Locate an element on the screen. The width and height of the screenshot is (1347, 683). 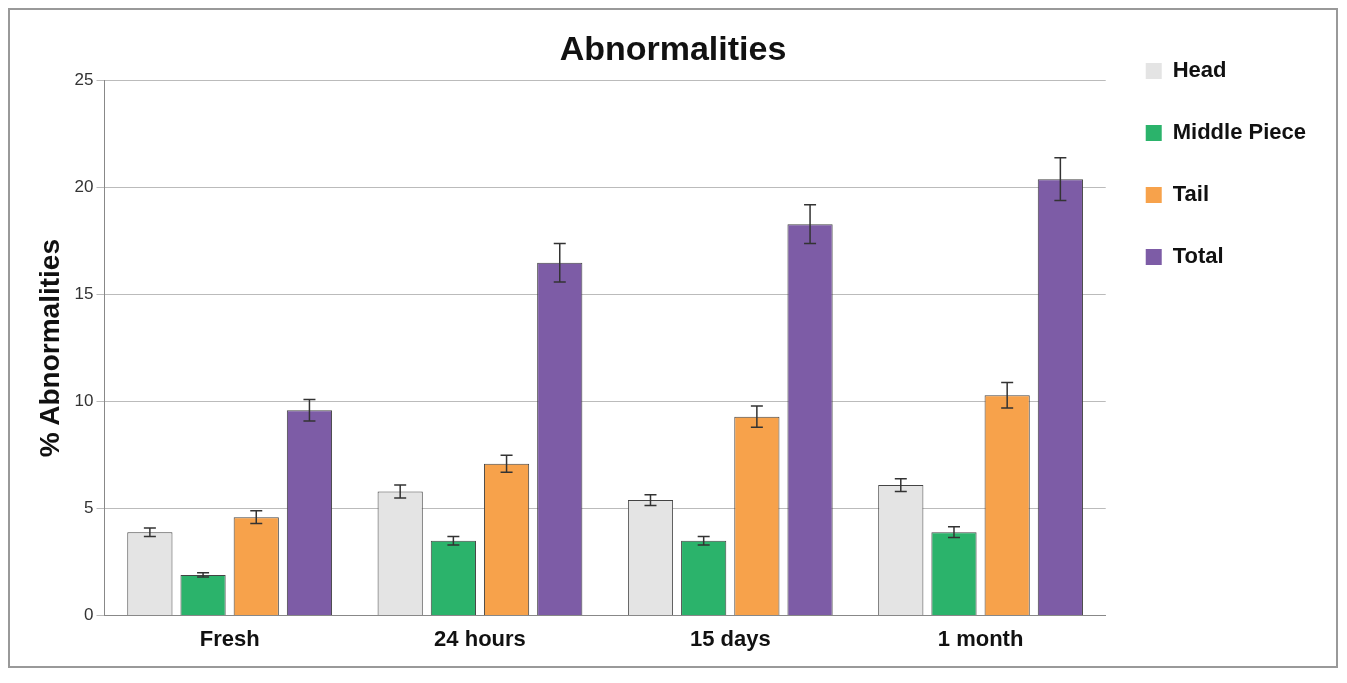
y-tick-label: 10 is located at coordinates (84, 401).